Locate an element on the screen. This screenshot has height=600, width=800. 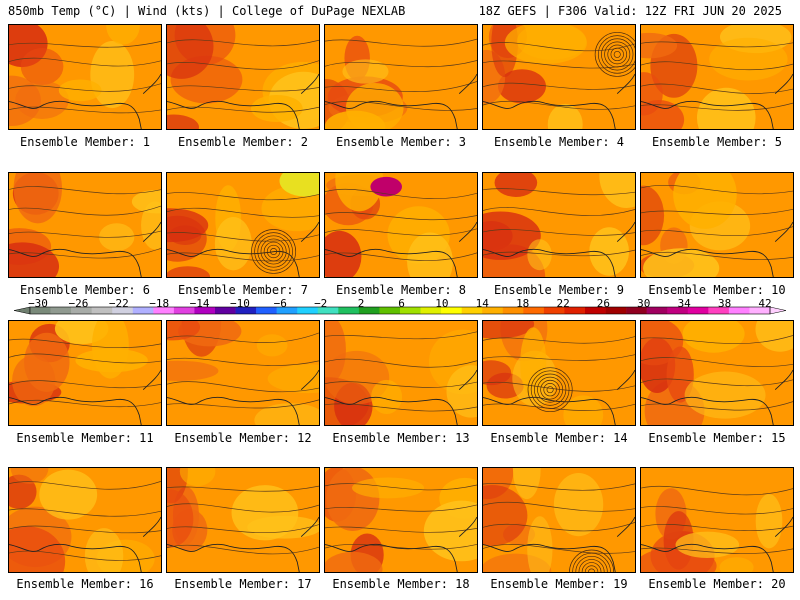
member-caption-12: Ensemble Member: 12 is located at coordinates (243, 438).